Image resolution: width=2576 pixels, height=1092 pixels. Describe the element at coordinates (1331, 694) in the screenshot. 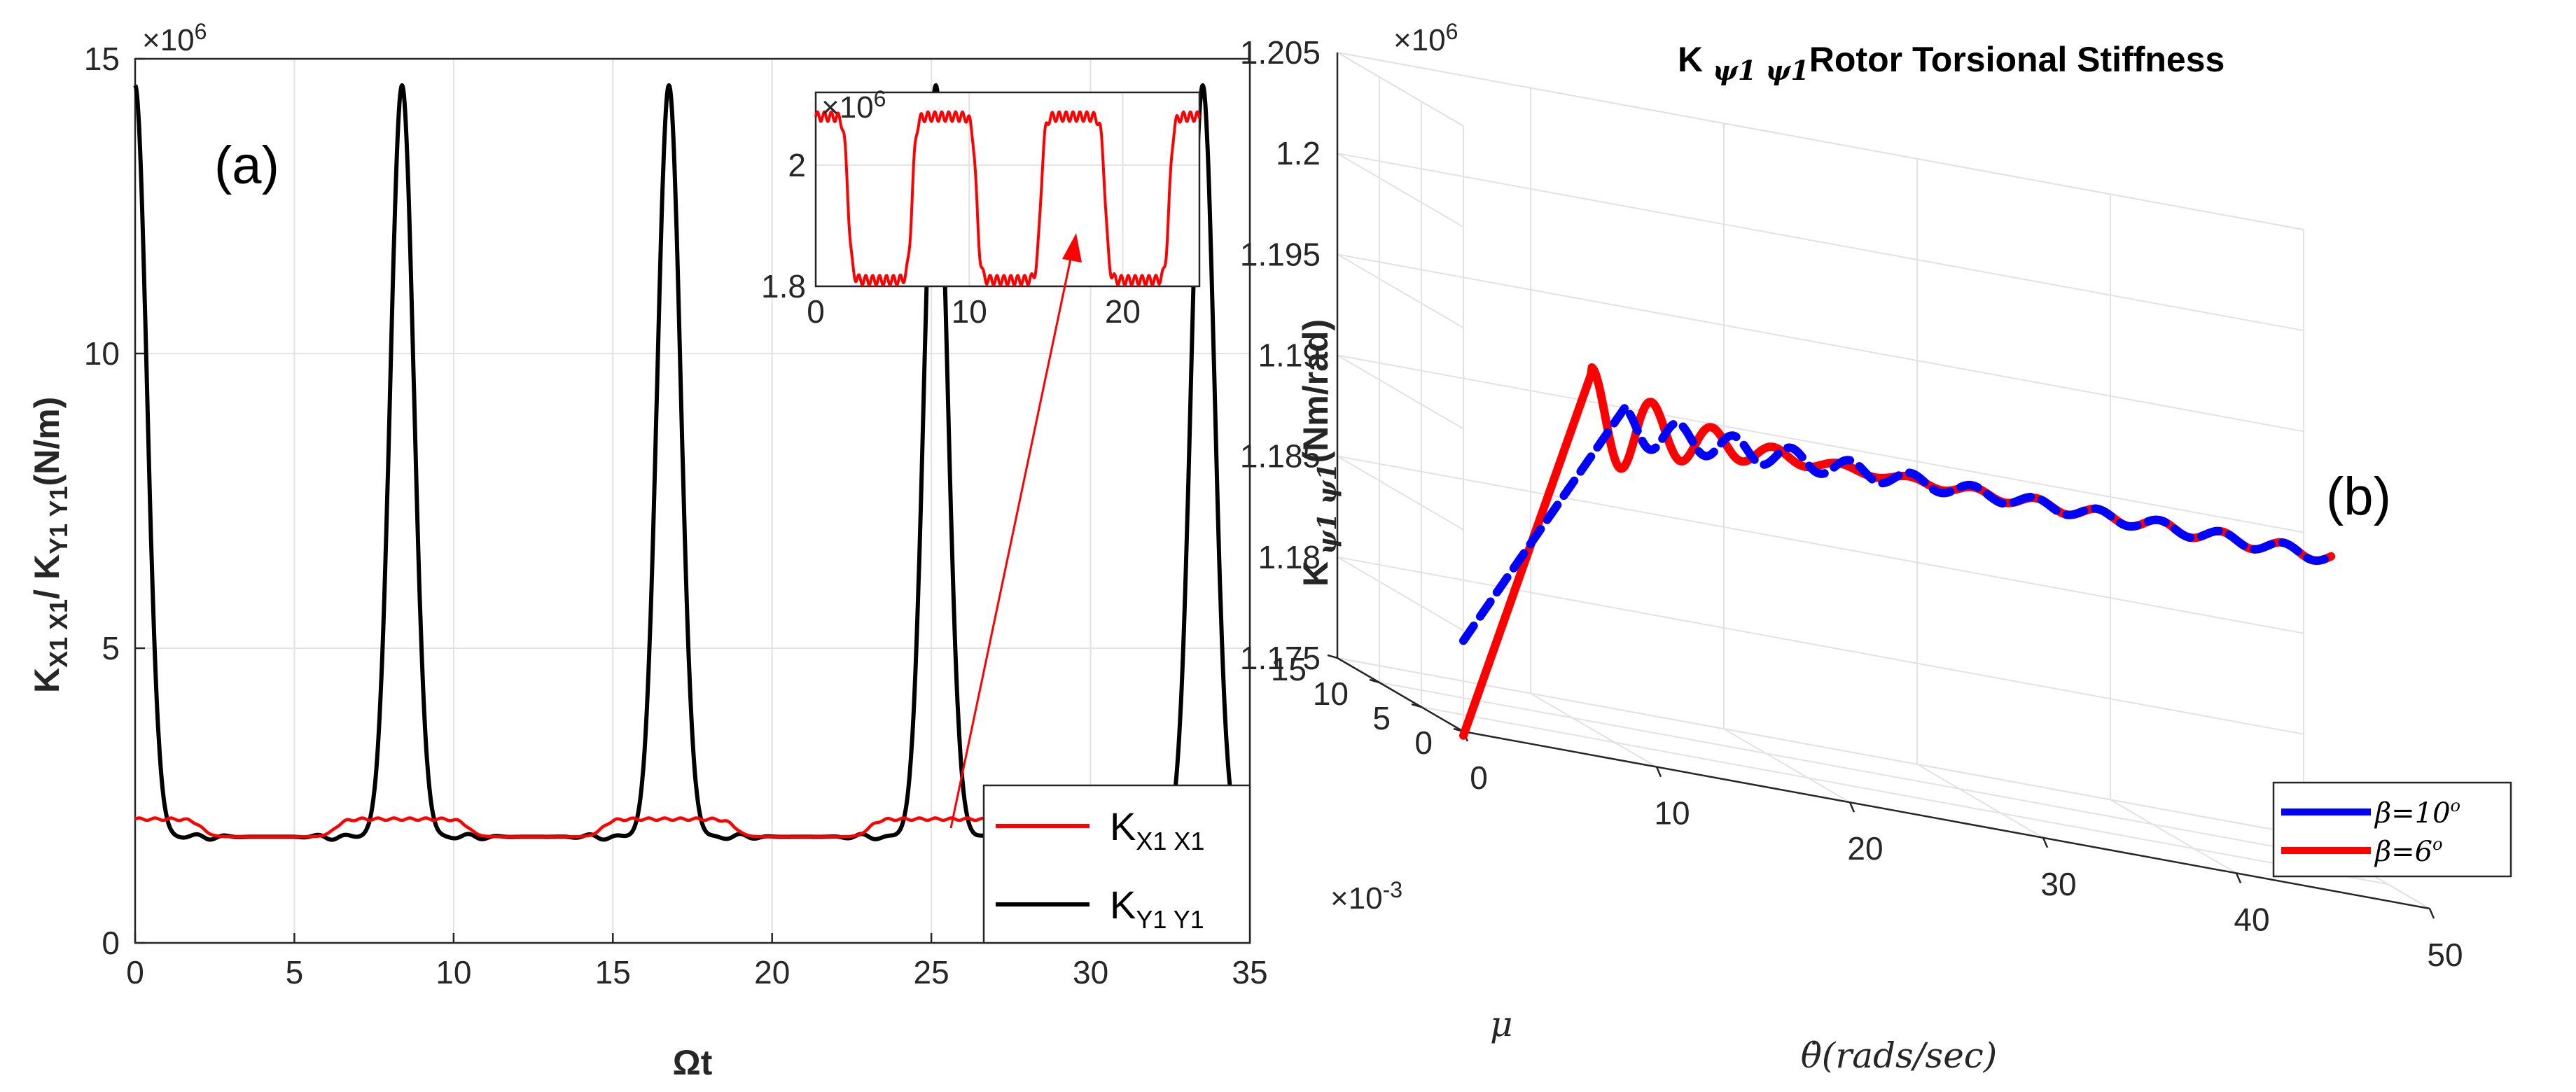

I see `panel-b-y-tick-label: 10` at that location.